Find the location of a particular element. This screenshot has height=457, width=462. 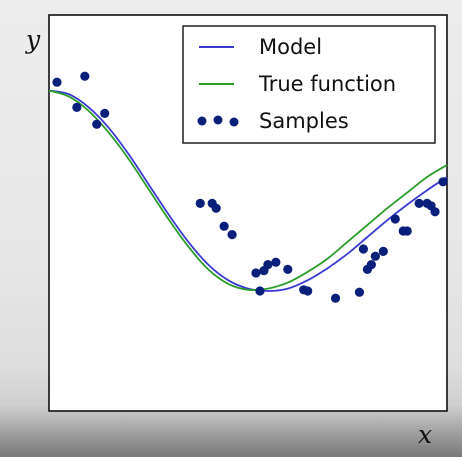

legend: Model True function Samples is located at coordinates (309, 84).